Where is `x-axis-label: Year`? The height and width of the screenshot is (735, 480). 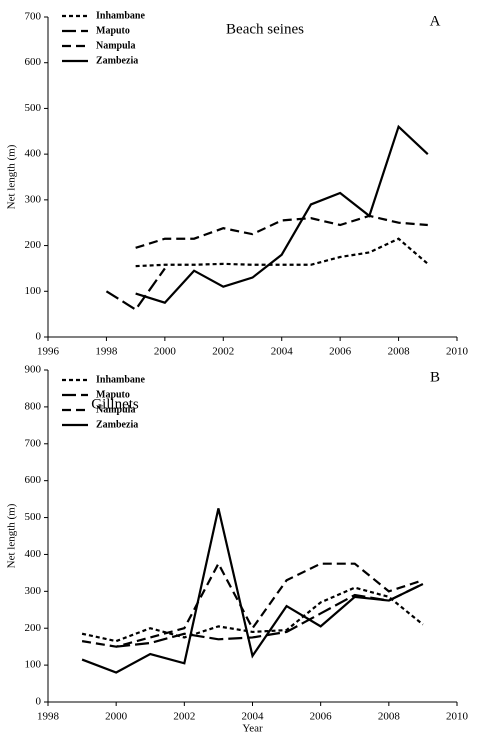
x-axis-label: Year is located at coordinates (252, 729).